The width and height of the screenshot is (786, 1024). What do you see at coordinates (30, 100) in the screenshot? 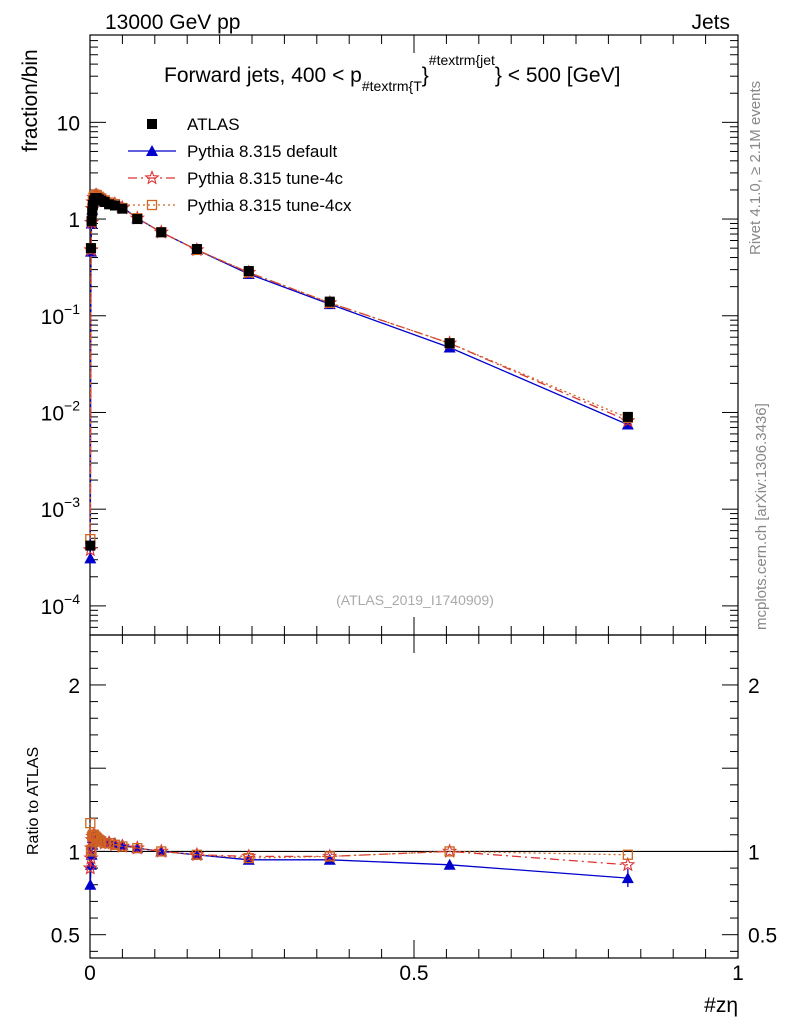
I see `main-ylabel: fraction/bin` at bounding box center [30, 100].